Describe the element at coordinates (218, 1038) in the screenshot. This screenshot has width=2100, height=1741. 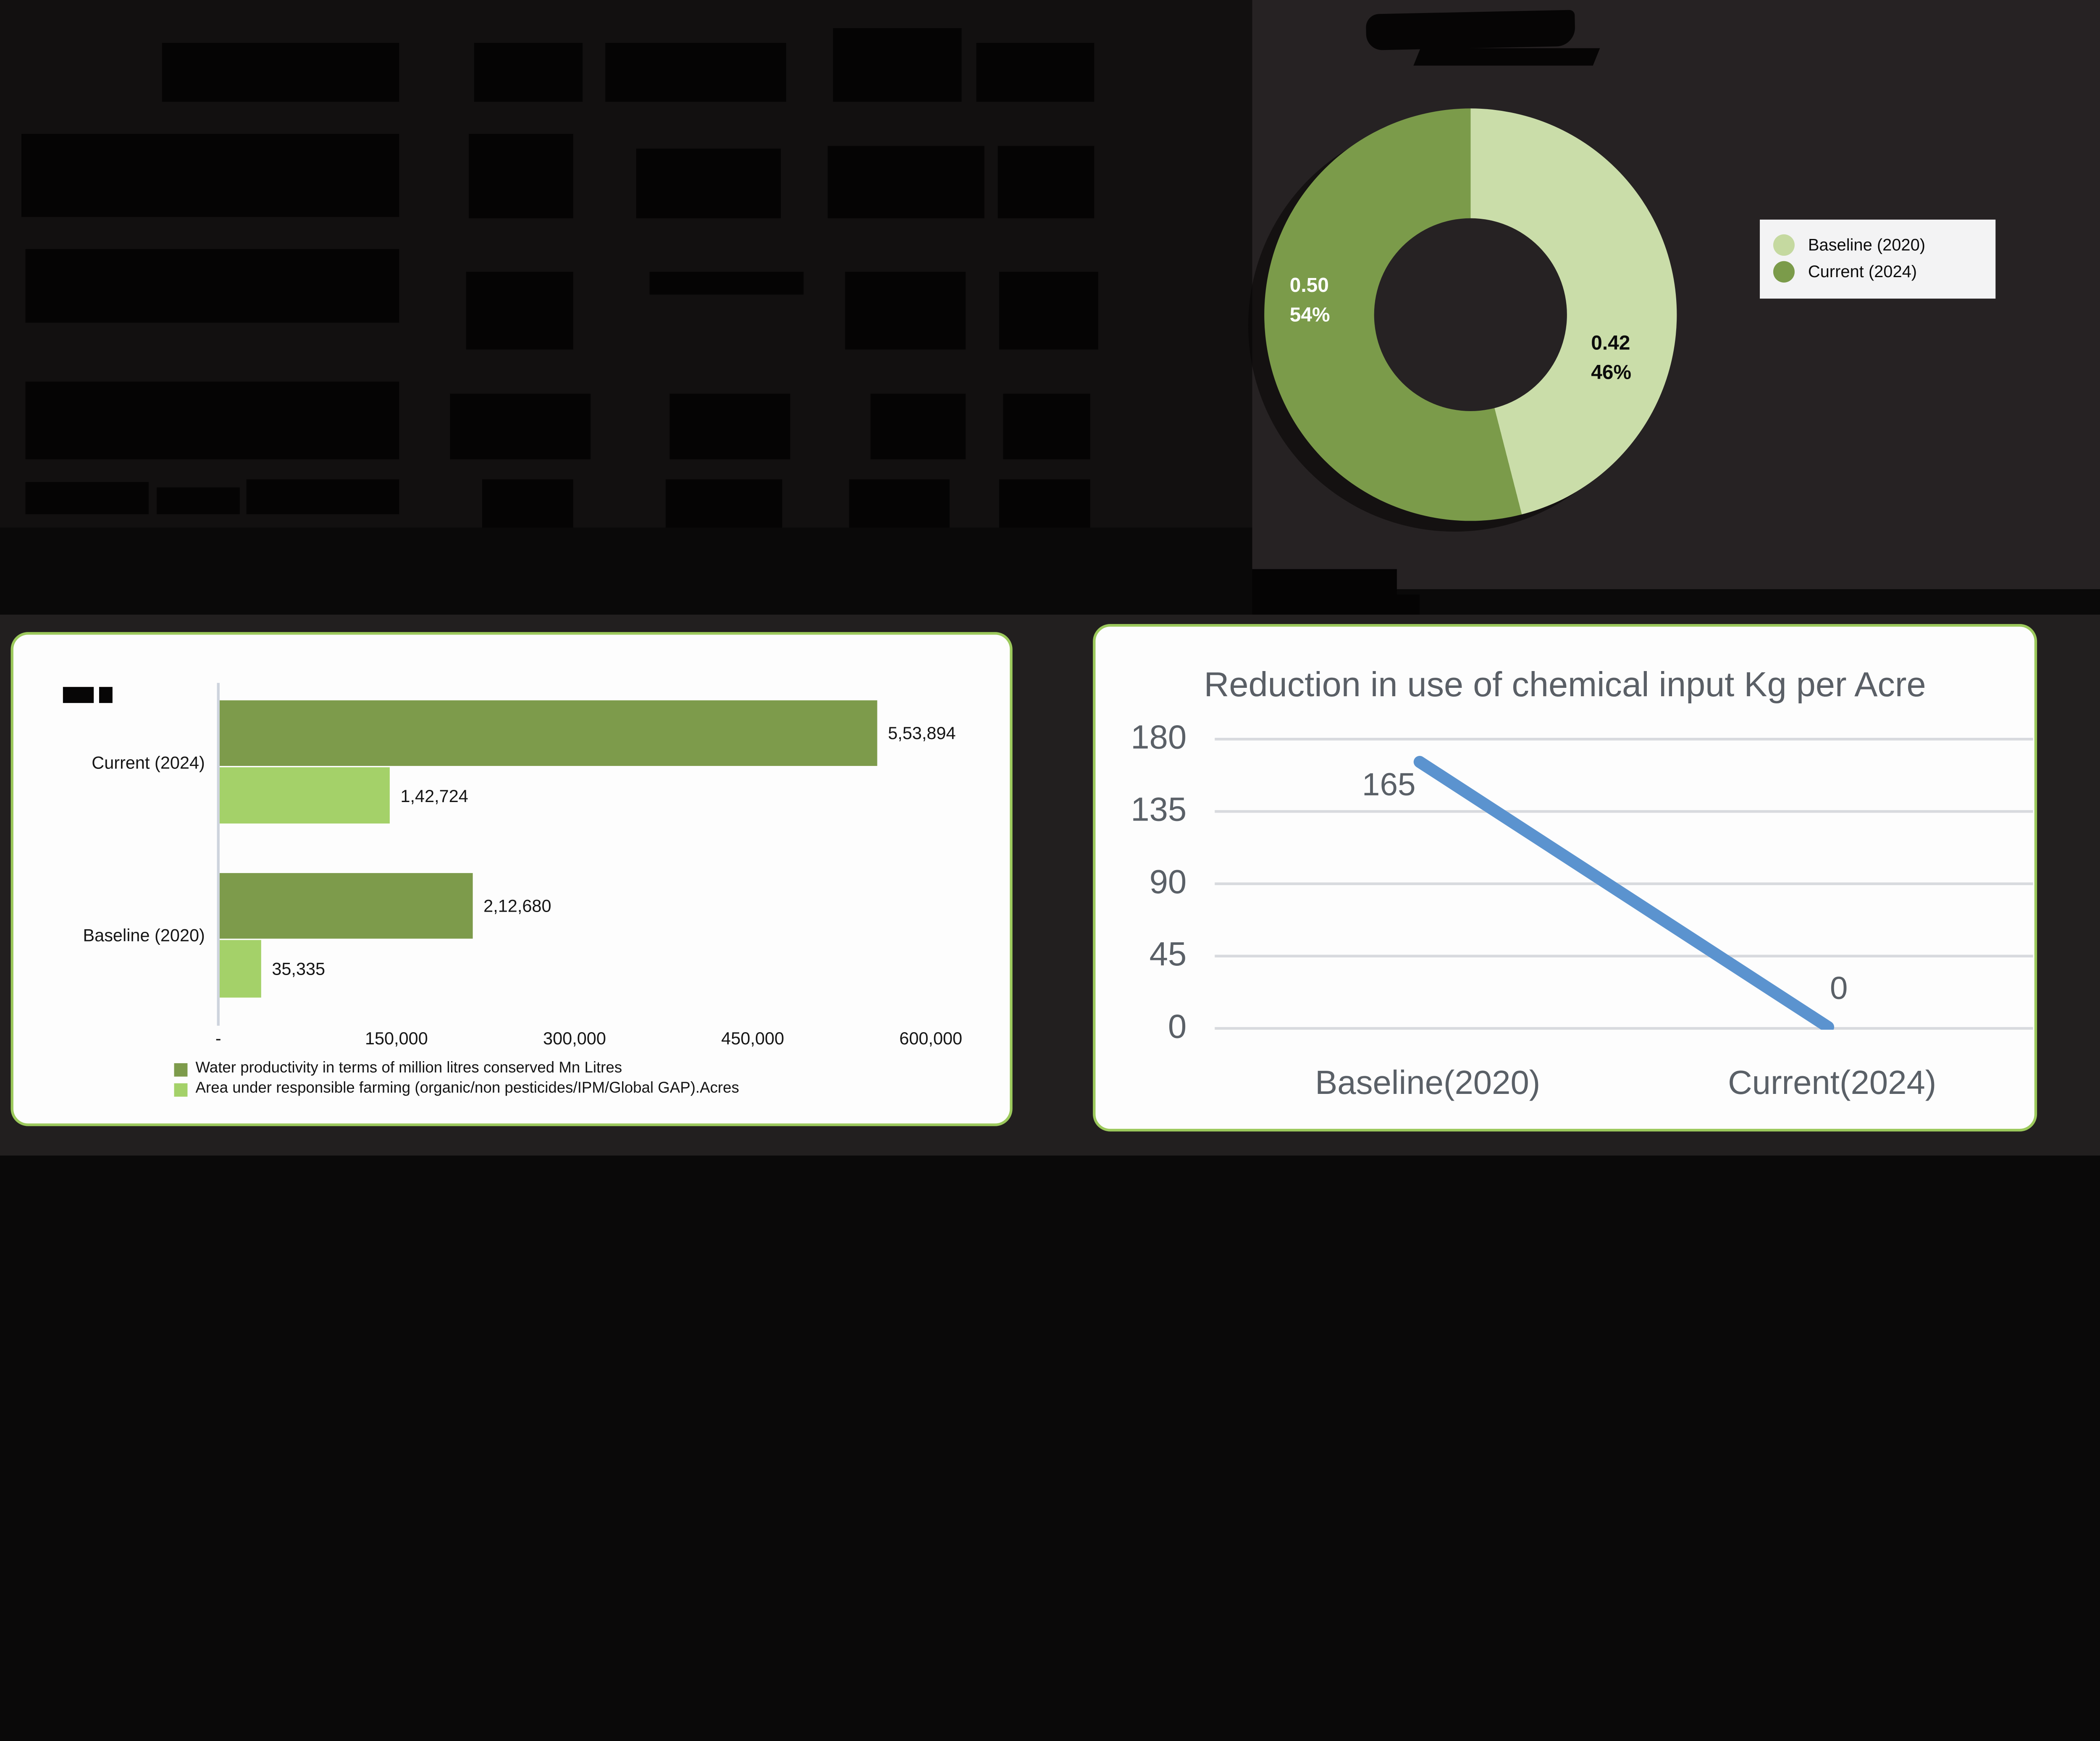
I see `x-tick: -` at that location.